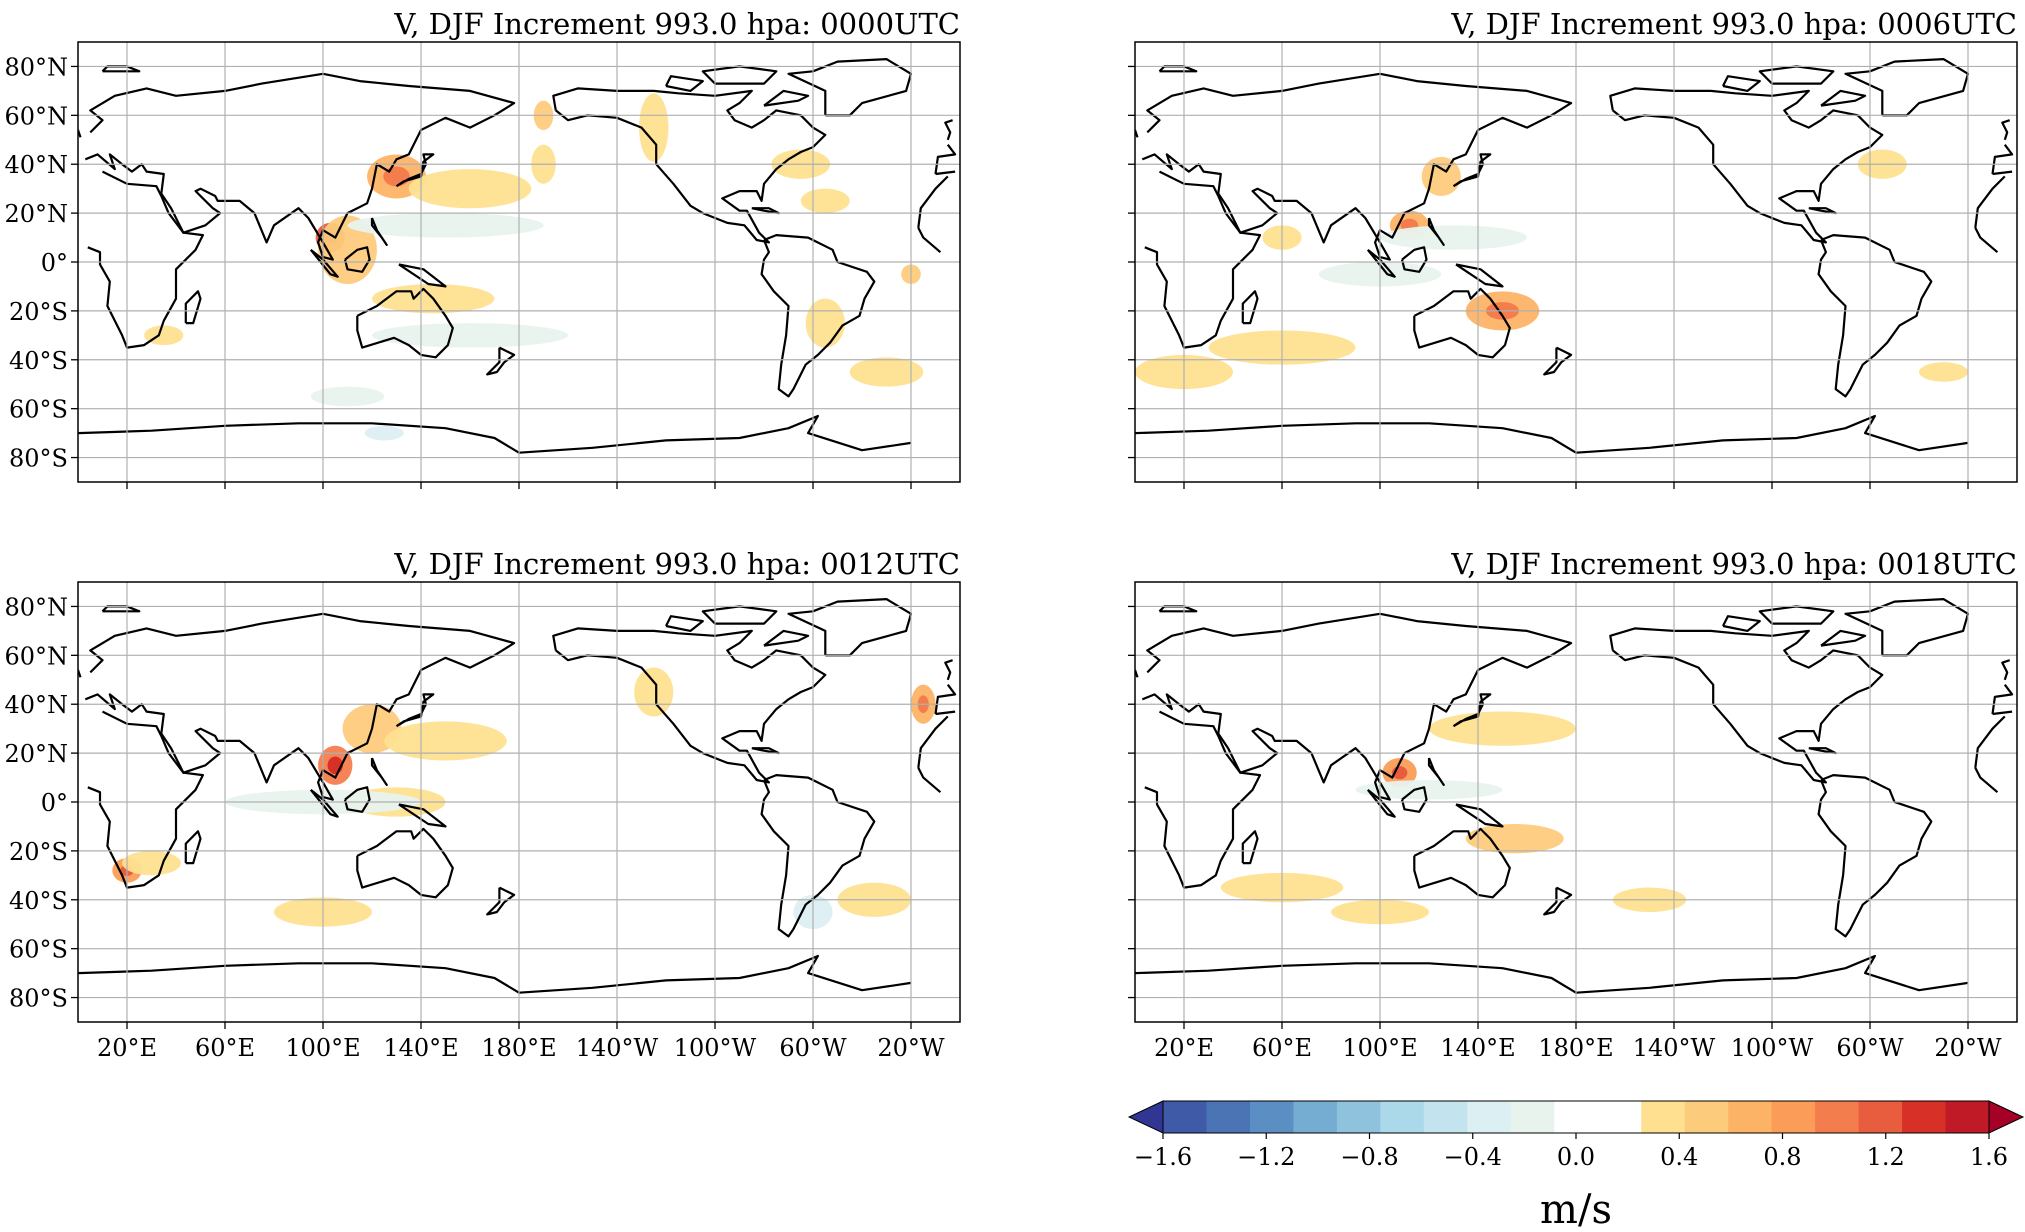 The image size is (2025, 1232). I want to click on colorbar-tick-label: 1.2, so click(1886, 1157).